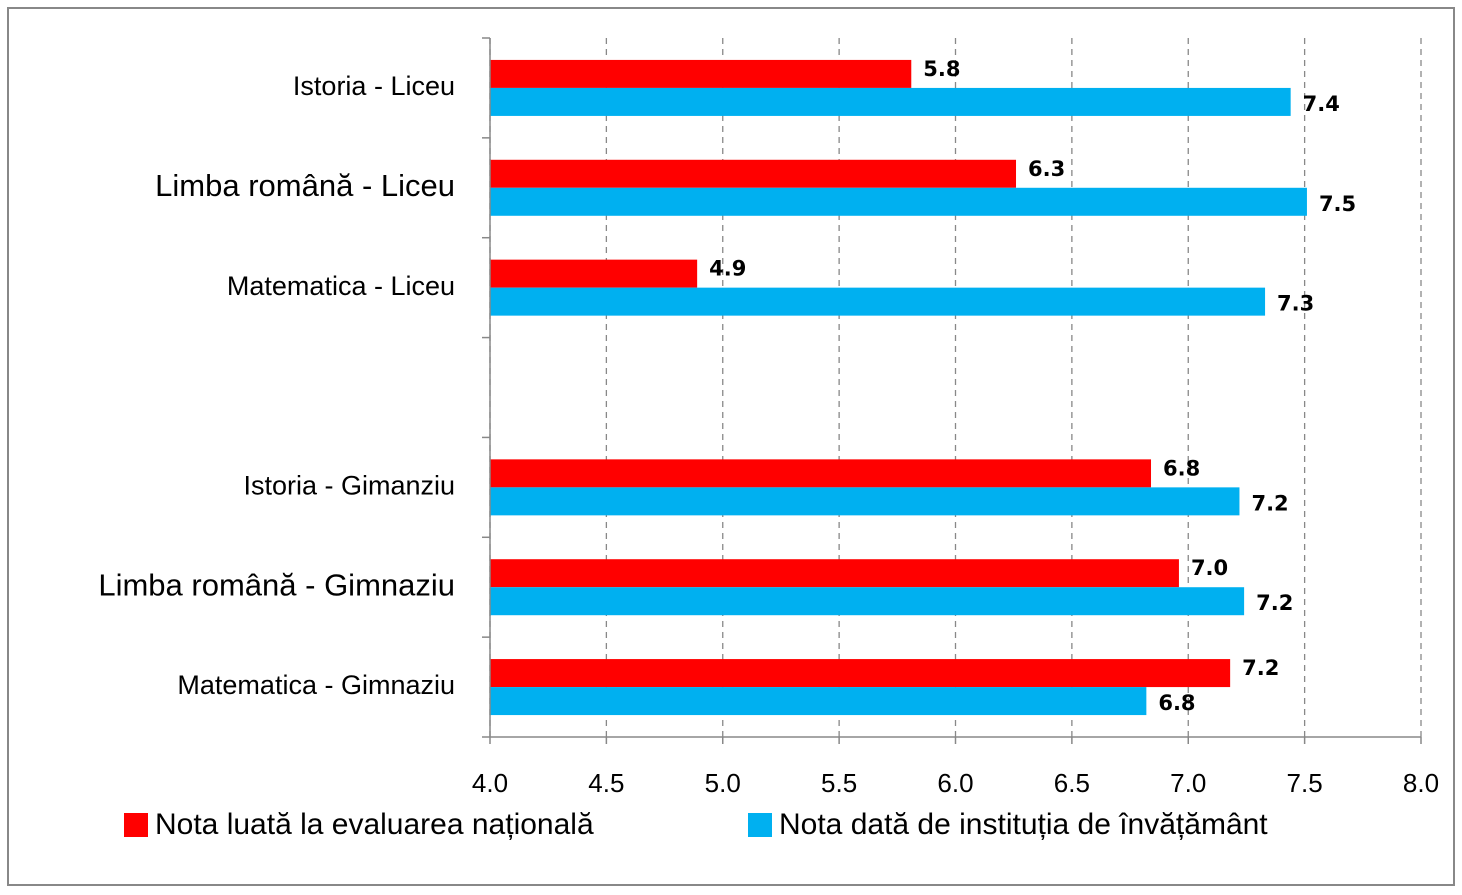 This screenshot has width=1462, height=895. I want to click on value-label: 5.8, so click(941, 69).